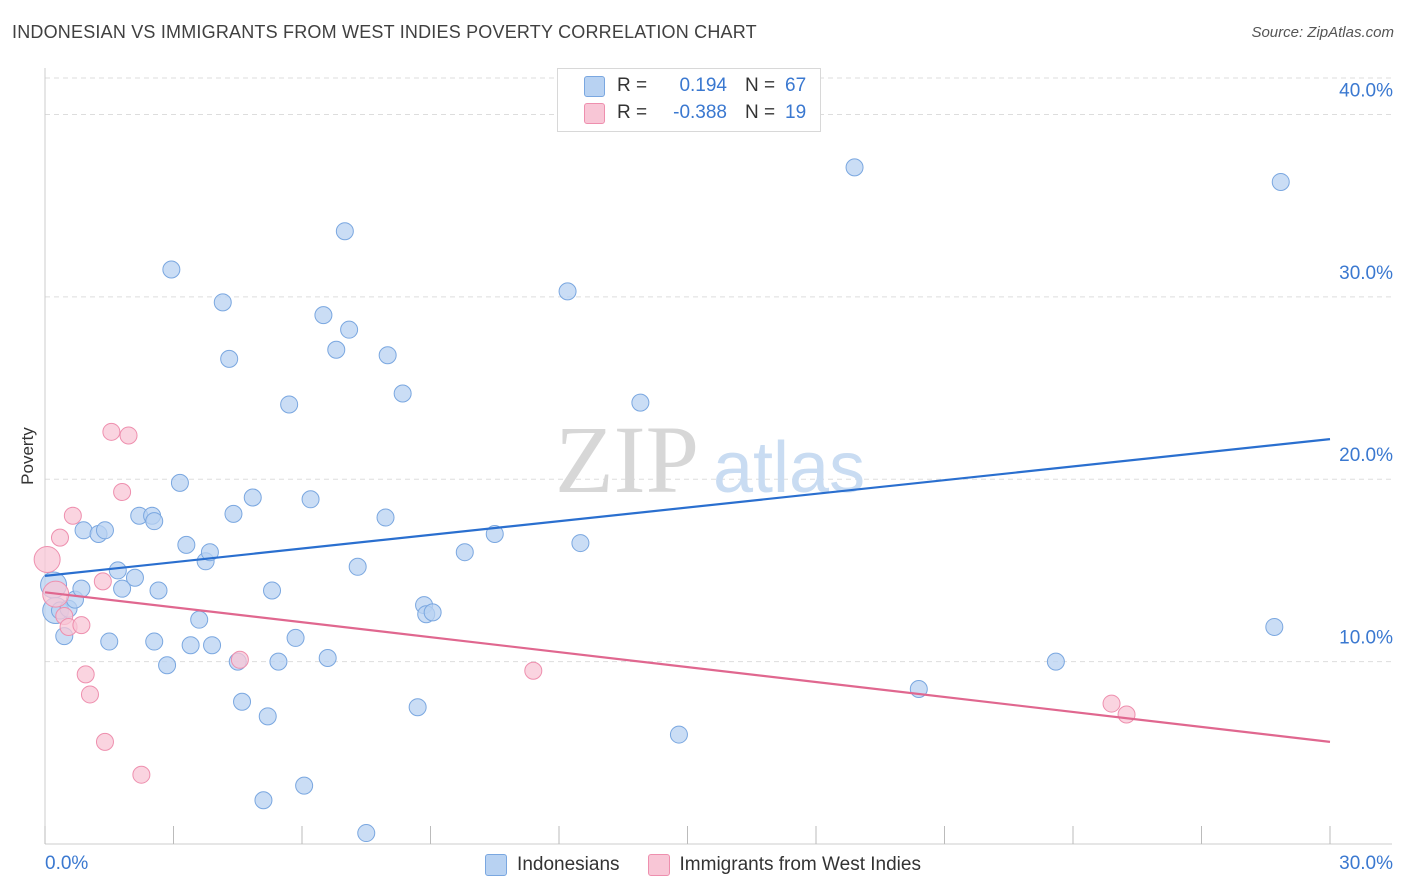 This screenshot has height=892, width=1406. Describe the element at coordinates (1366, 455) in the screenshot. I see `y-tick-label: 20.0%` at that location.